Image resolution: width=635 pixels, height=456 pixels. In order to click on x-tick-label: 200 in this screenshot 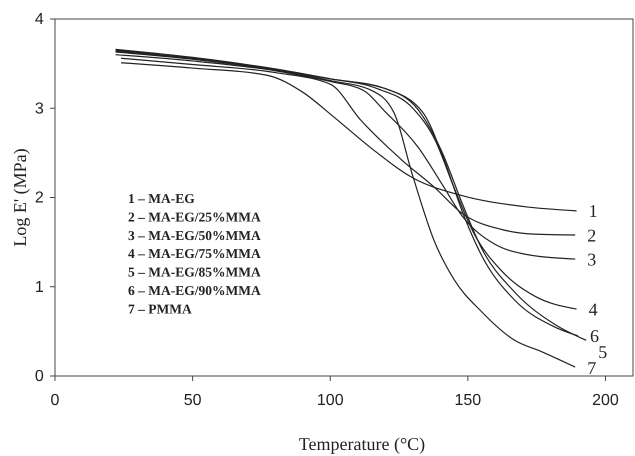, I will do `click(605, 400)`.